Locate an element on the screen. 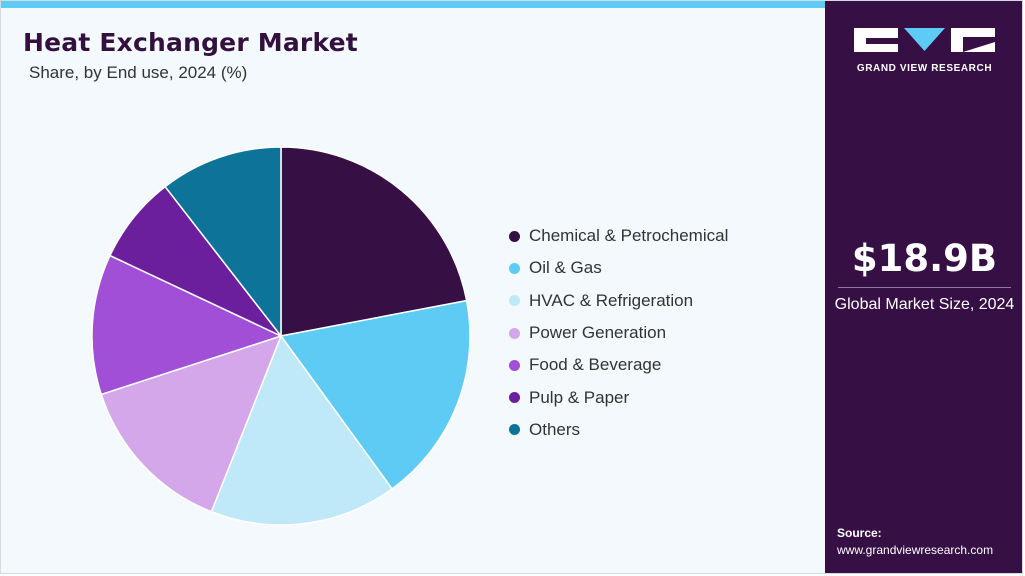 Image resolution: width=1025 pixels, height=576 pixels. gvr-logo-icon is located at coordinates (924, 40).